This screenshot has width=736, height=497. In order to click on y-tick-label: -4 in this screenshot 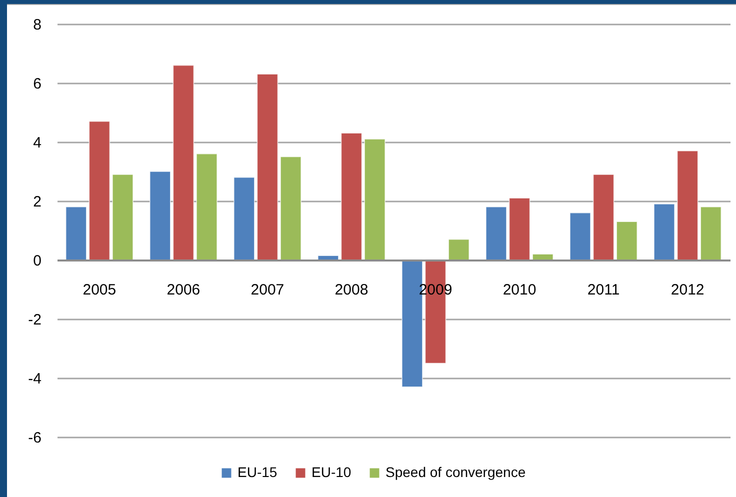, I will do `click(35, 379)`.